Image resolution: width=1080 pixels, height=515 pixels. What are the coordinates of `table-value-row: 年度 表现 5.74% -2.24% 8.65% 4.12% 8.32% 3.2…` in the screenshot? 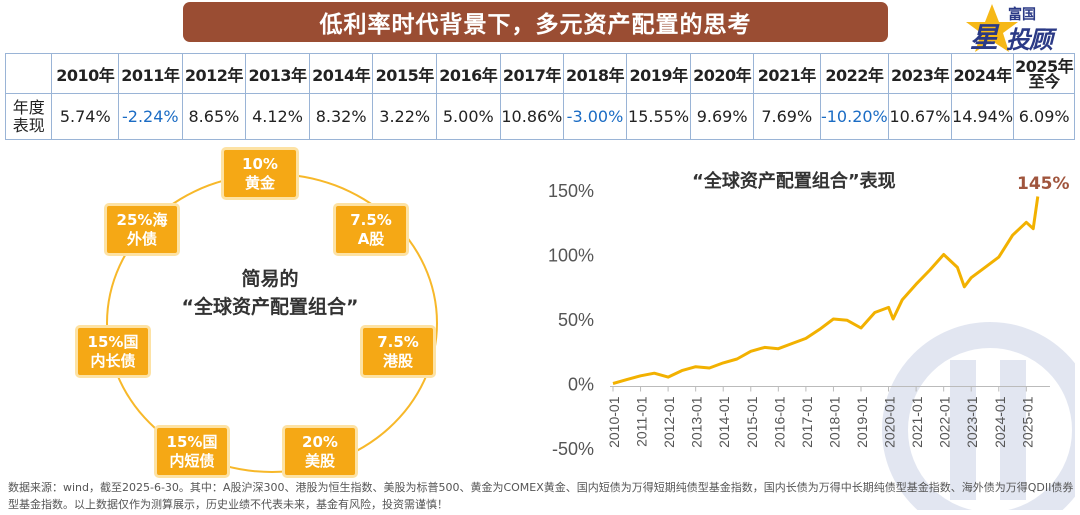 It's located at (539, 116).